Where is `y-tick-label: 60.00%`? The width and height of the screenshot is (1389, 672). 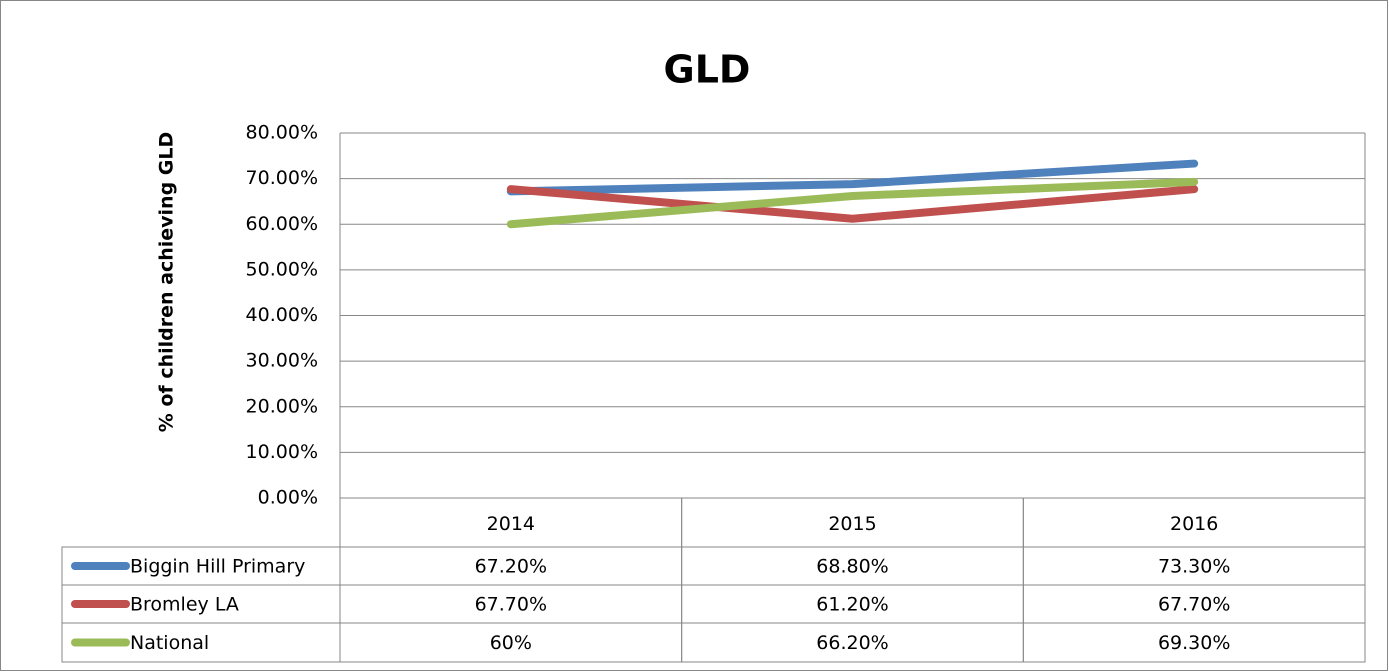
y-tick-label: 60.00% is located at coordinates (282, 224).